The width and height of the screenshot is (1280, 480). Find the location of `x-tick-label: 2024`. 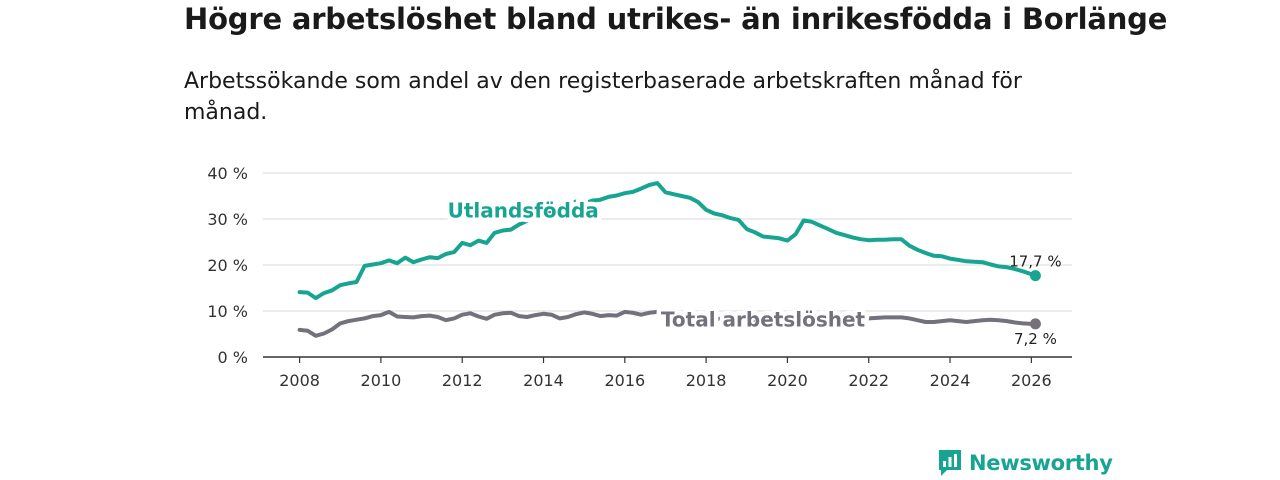

x-tick-label: 2024 is located at coordinates (950, 380).